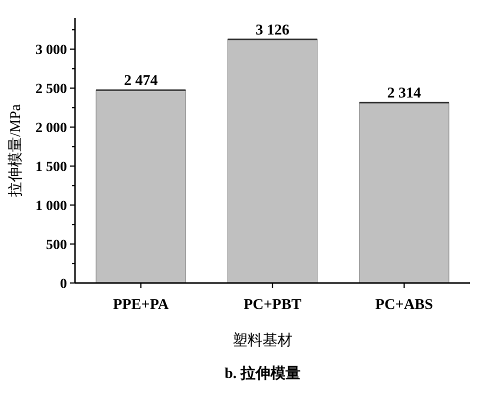 The height and width of the screenshot is (395, 483). What do you see at coordinates (273, 305) in the screenshot?
I see `x-tick-label: PC+PBT` at bounding box center [273, 305].